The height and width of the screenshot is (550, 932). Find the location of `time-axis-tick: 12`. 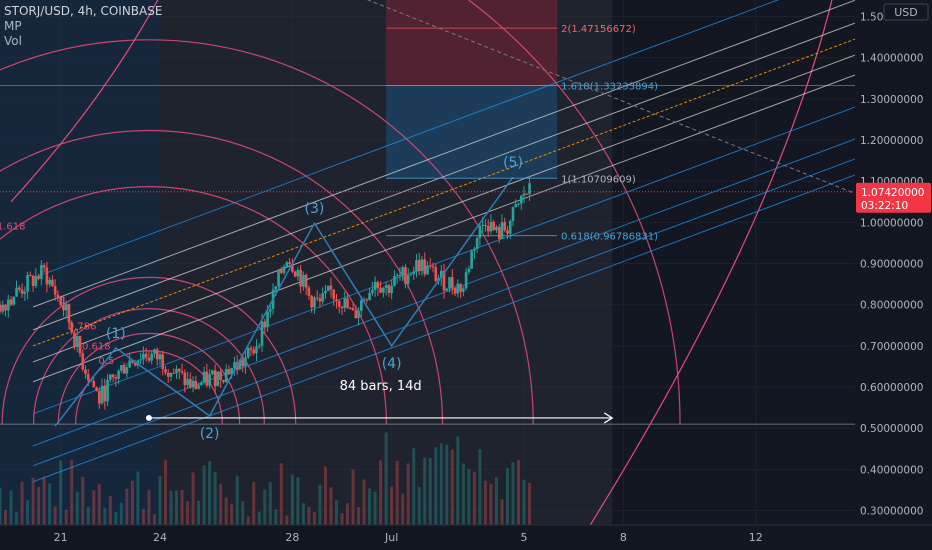

time-axis-tick: 12 is located at coordinates (756, 537).